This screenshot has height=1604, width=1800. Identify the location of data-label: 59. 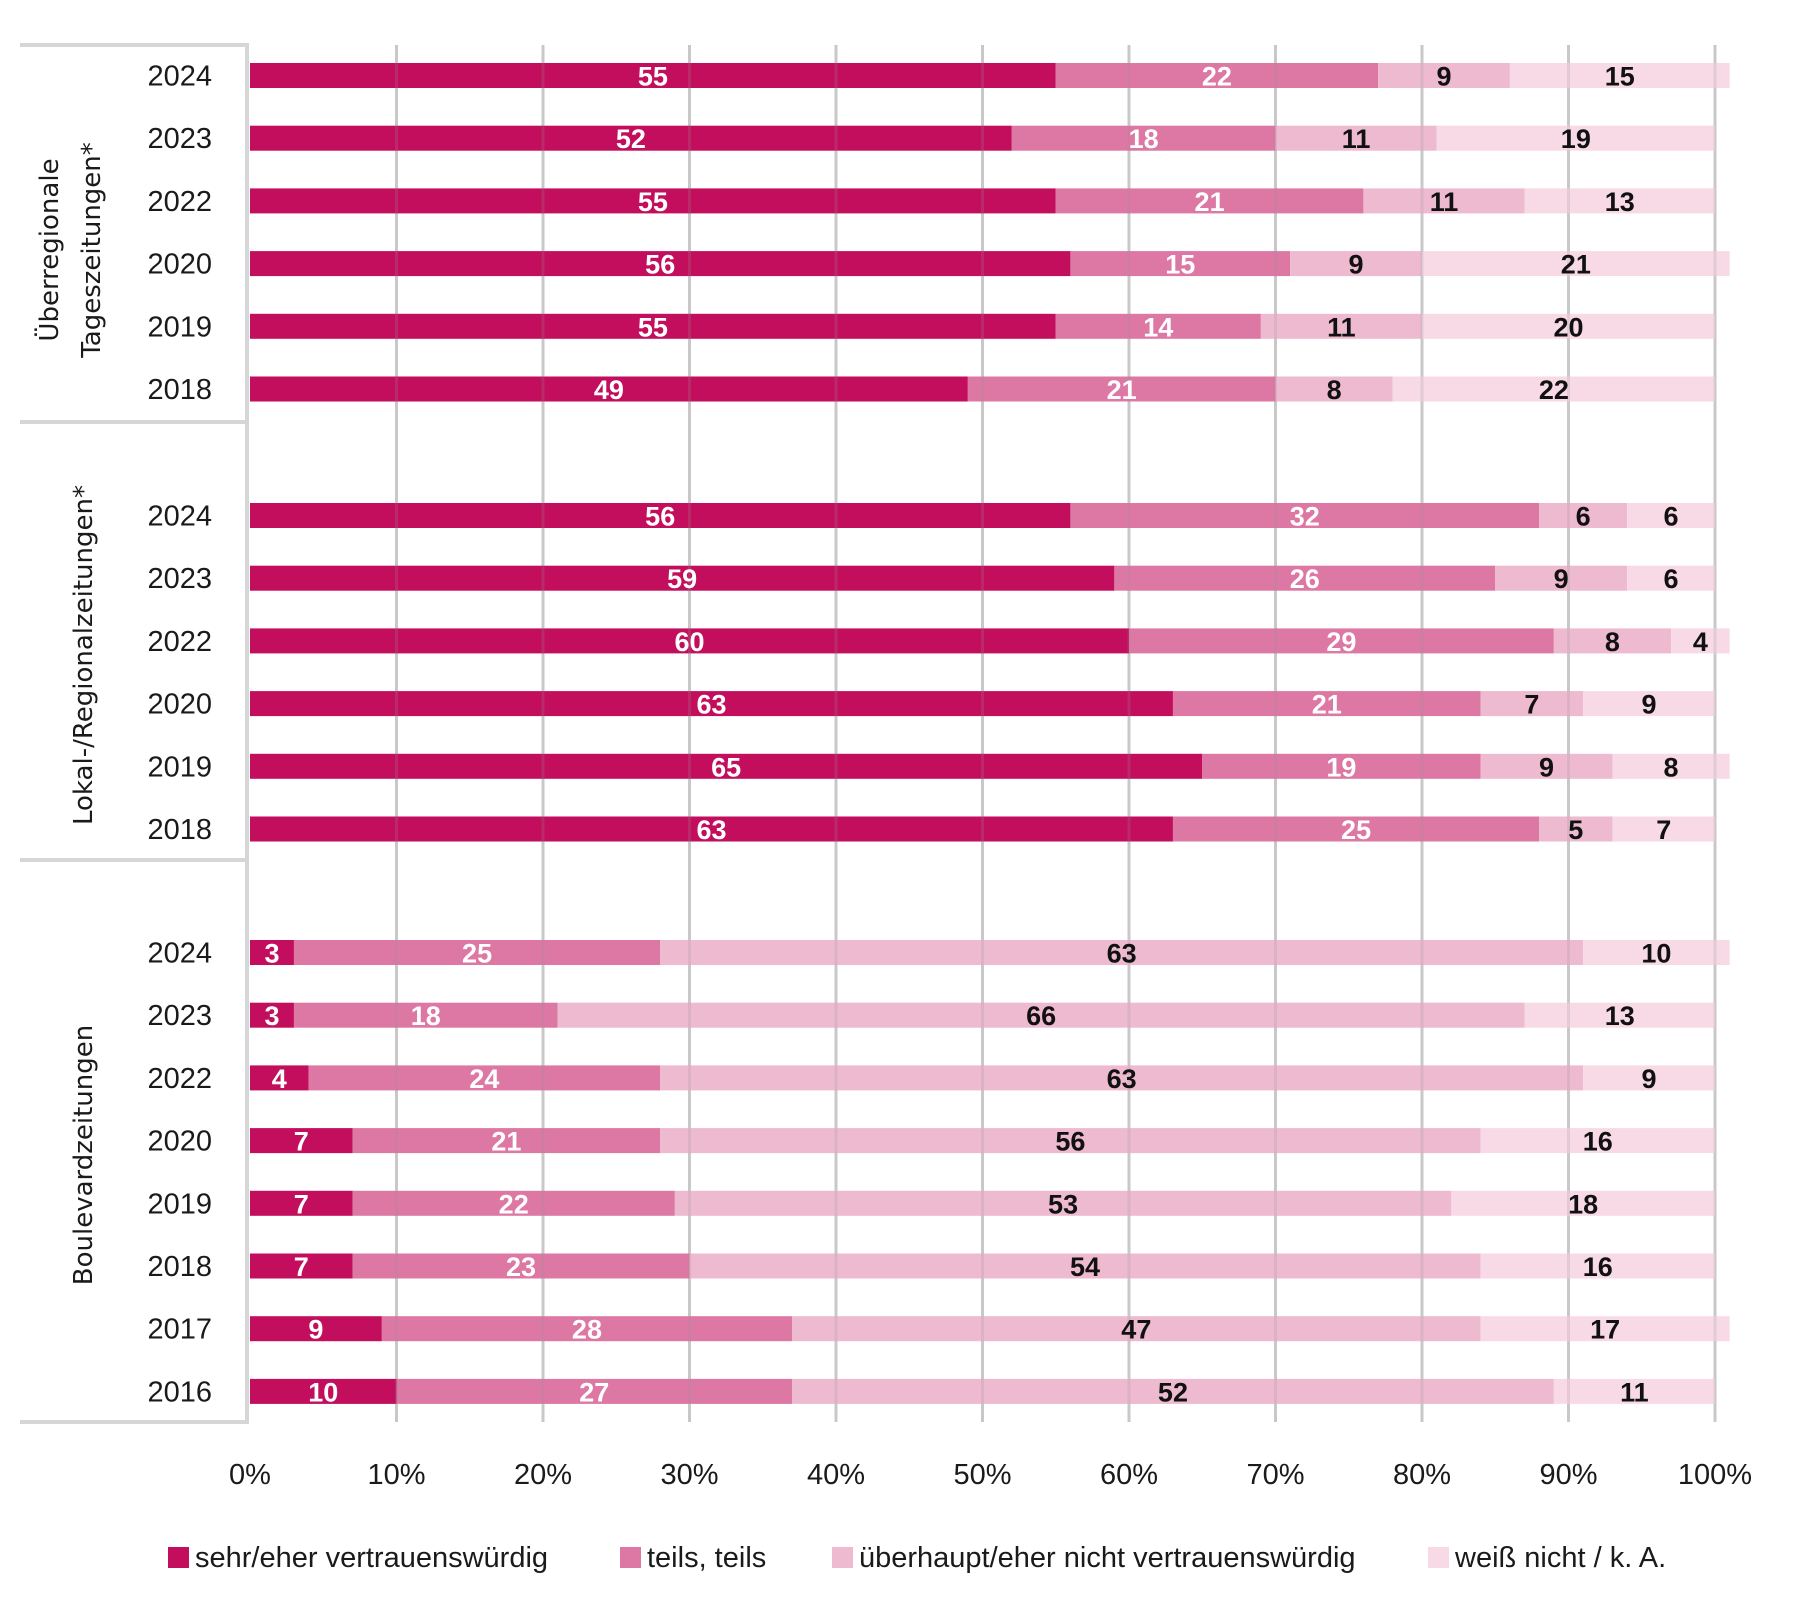
(682, 579).